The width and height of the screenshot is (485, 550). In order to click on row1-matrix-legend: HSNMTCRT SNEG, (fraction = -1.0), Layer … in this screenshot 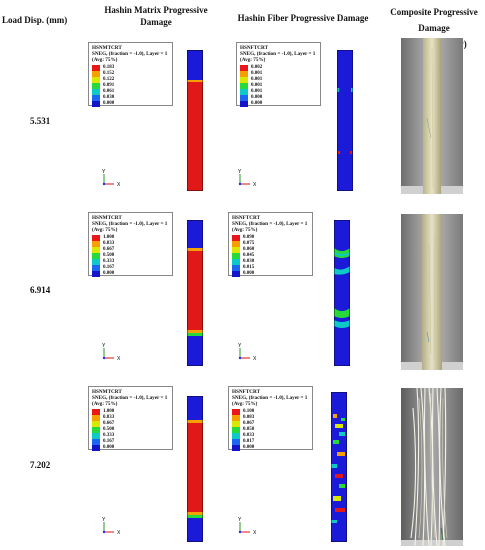, I will do `click(130, 74)`.